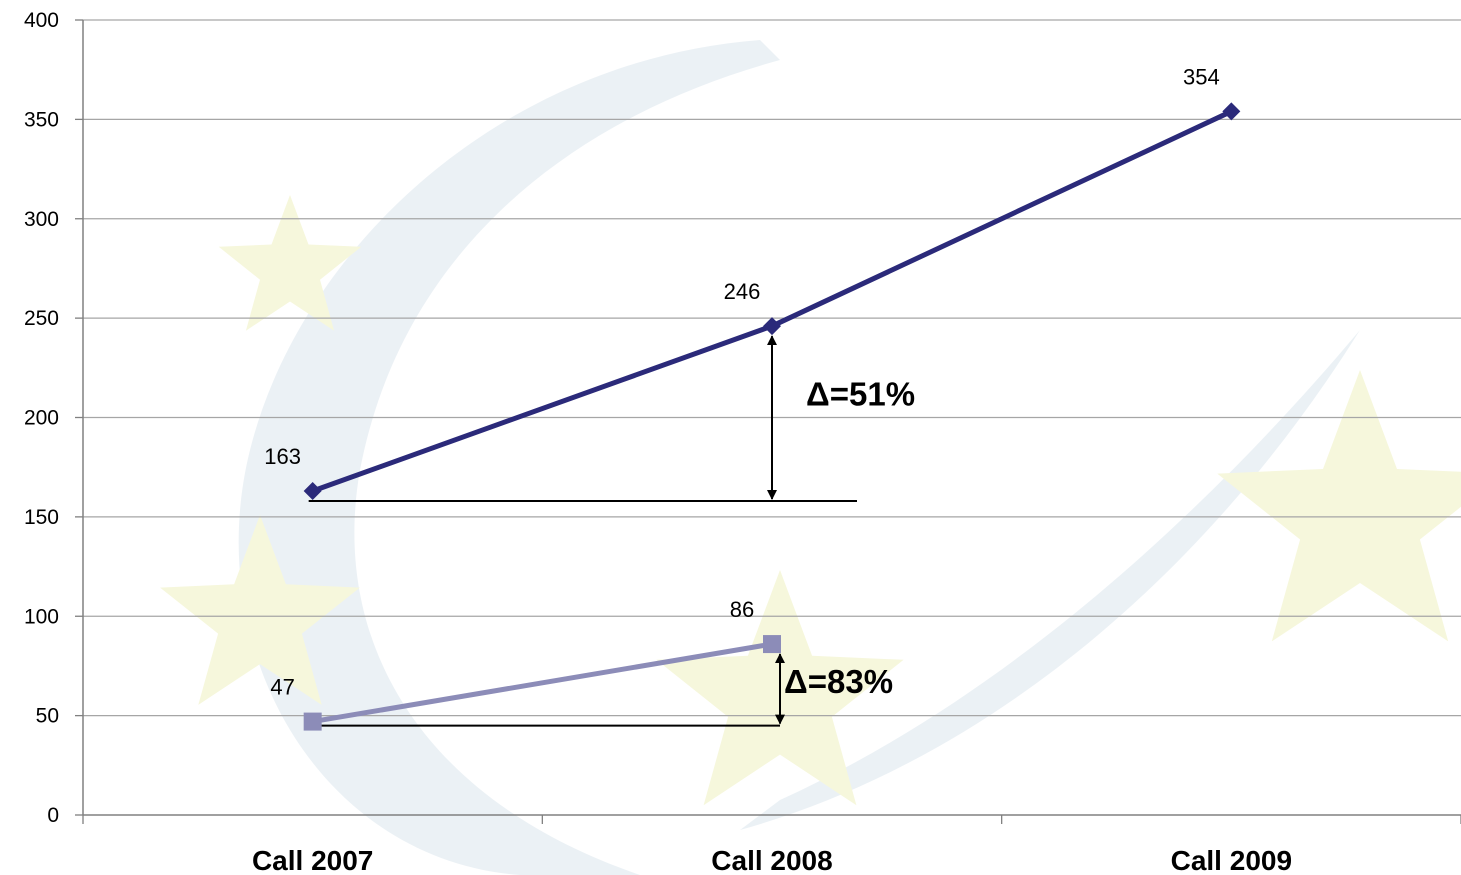 This screenshot has width=1461, height=875. Describe the element at coordinates (41, 219) in the screenshot. I see `y-tick-label: 300` at that location.